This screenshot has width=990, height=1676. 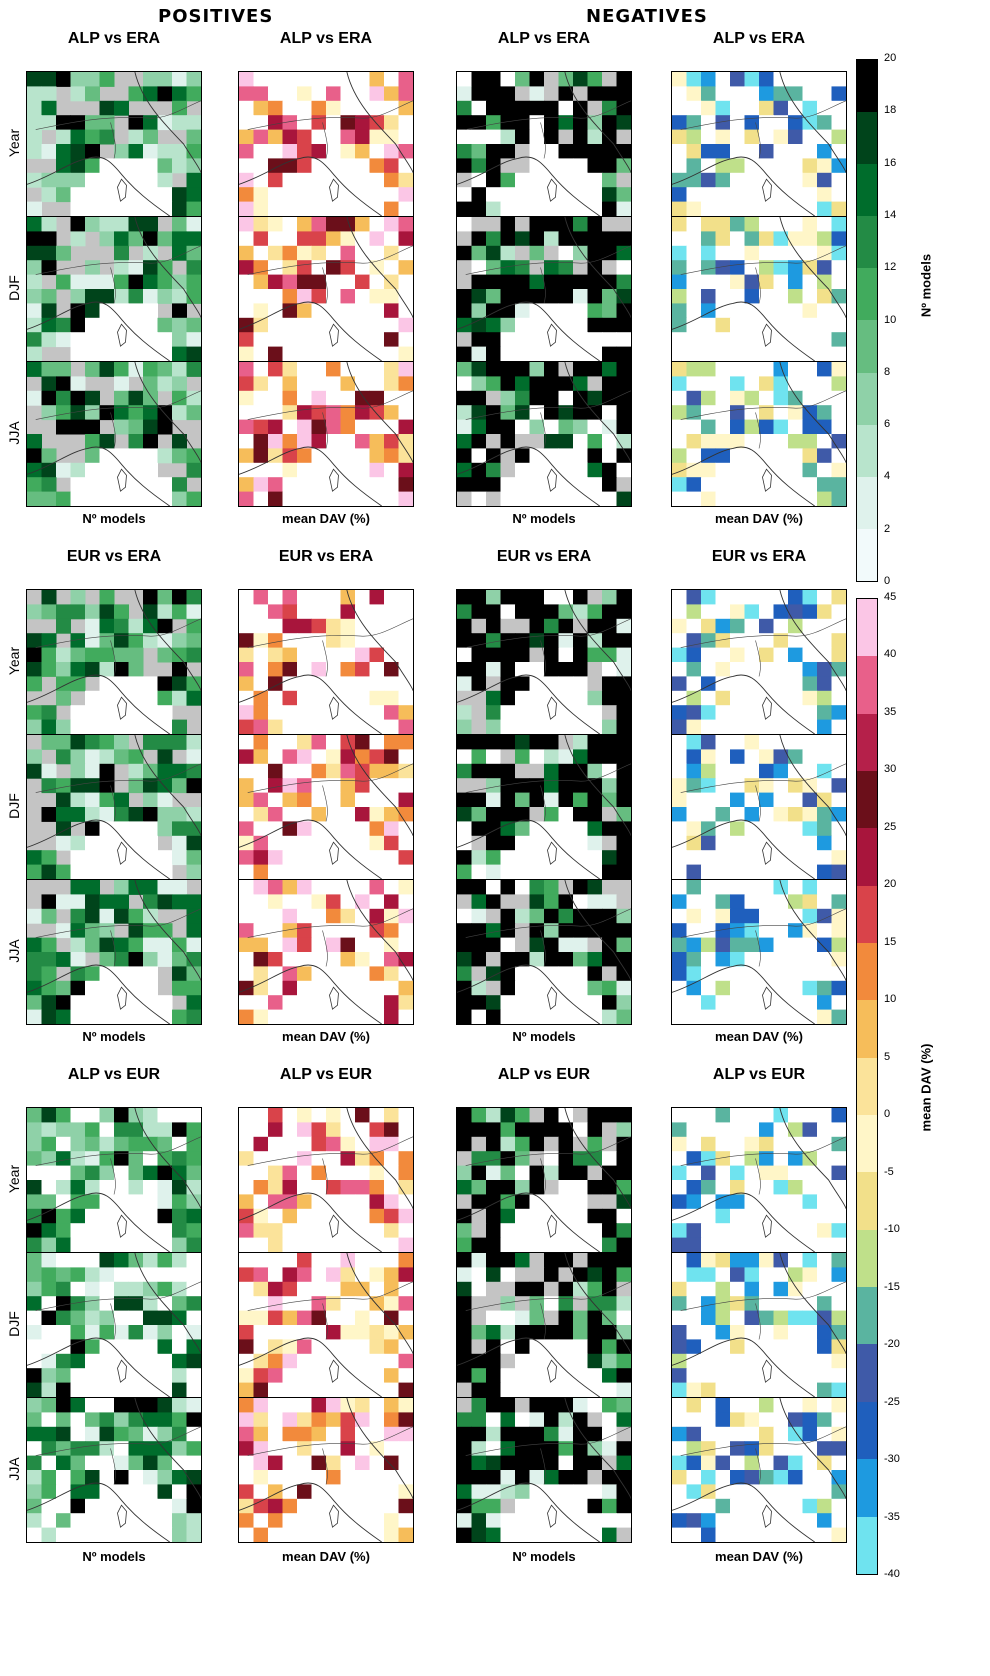 What do you see at coordinates (114, 952) in the screenshot?
I see `map-panel-g2-r3-c1` at bounding box center [114, 952].